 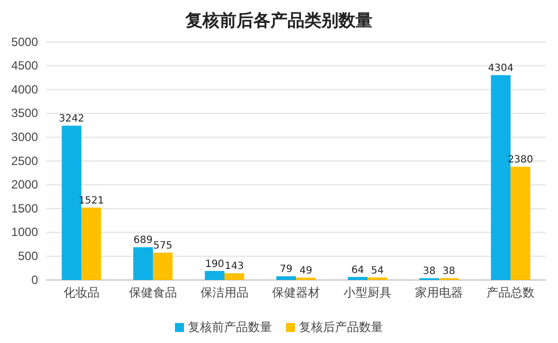 I want to click on data-label: 575, so click(x=162, y=246).